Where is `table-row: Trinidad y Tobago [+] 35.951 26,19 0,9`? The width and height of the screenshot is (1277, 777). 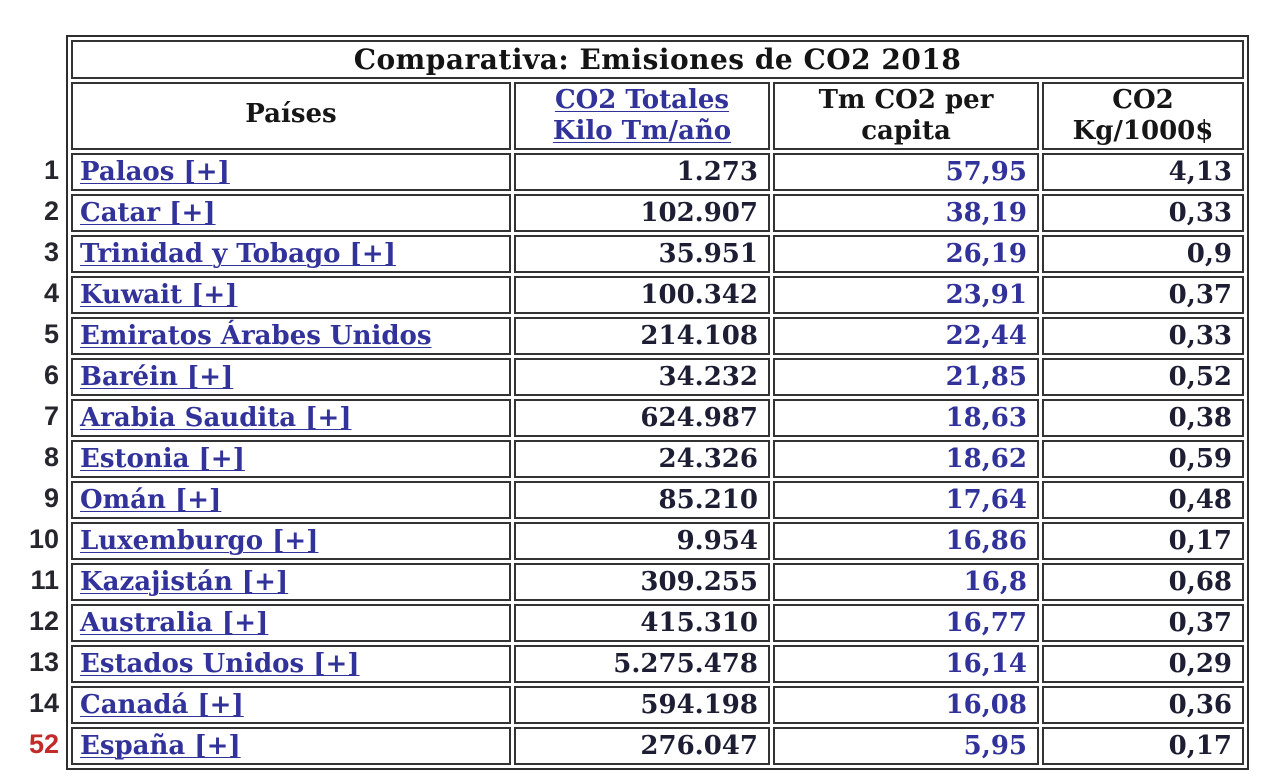 table-row: Trinidad y Tobago [+] 35.951 26,19 0,9 is located at coordinates (657, 254).